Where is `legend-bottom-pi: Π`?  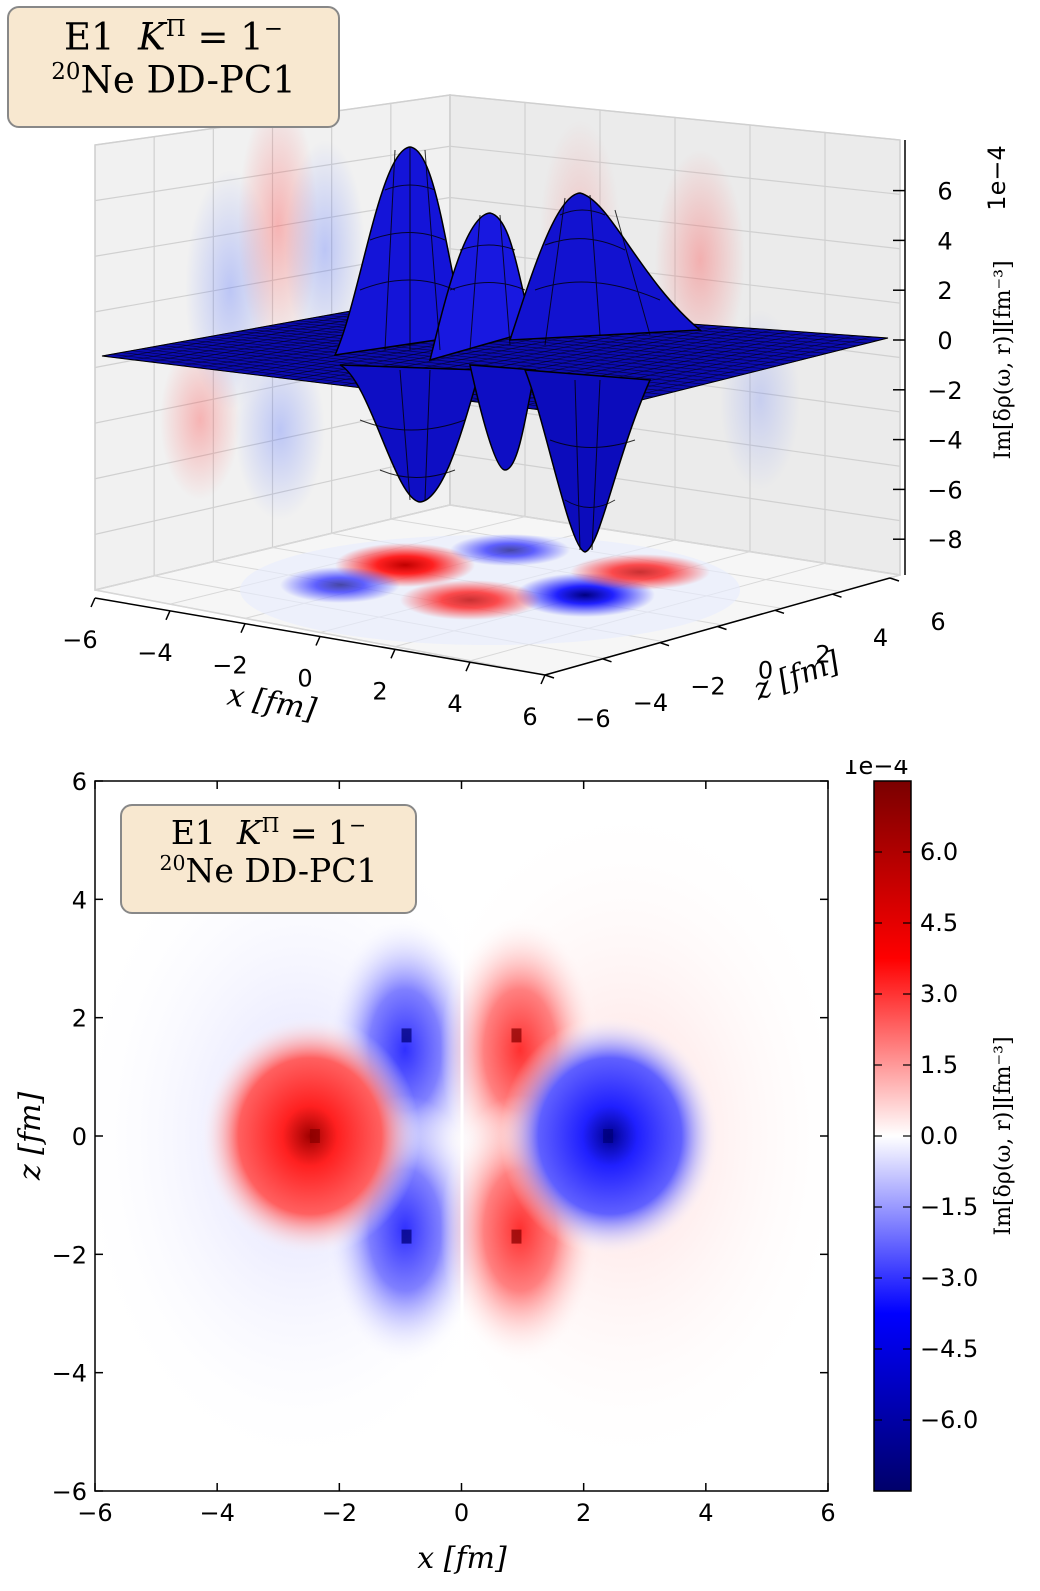 legend-bottom-pi: Π is located at coordinates (270, 825).